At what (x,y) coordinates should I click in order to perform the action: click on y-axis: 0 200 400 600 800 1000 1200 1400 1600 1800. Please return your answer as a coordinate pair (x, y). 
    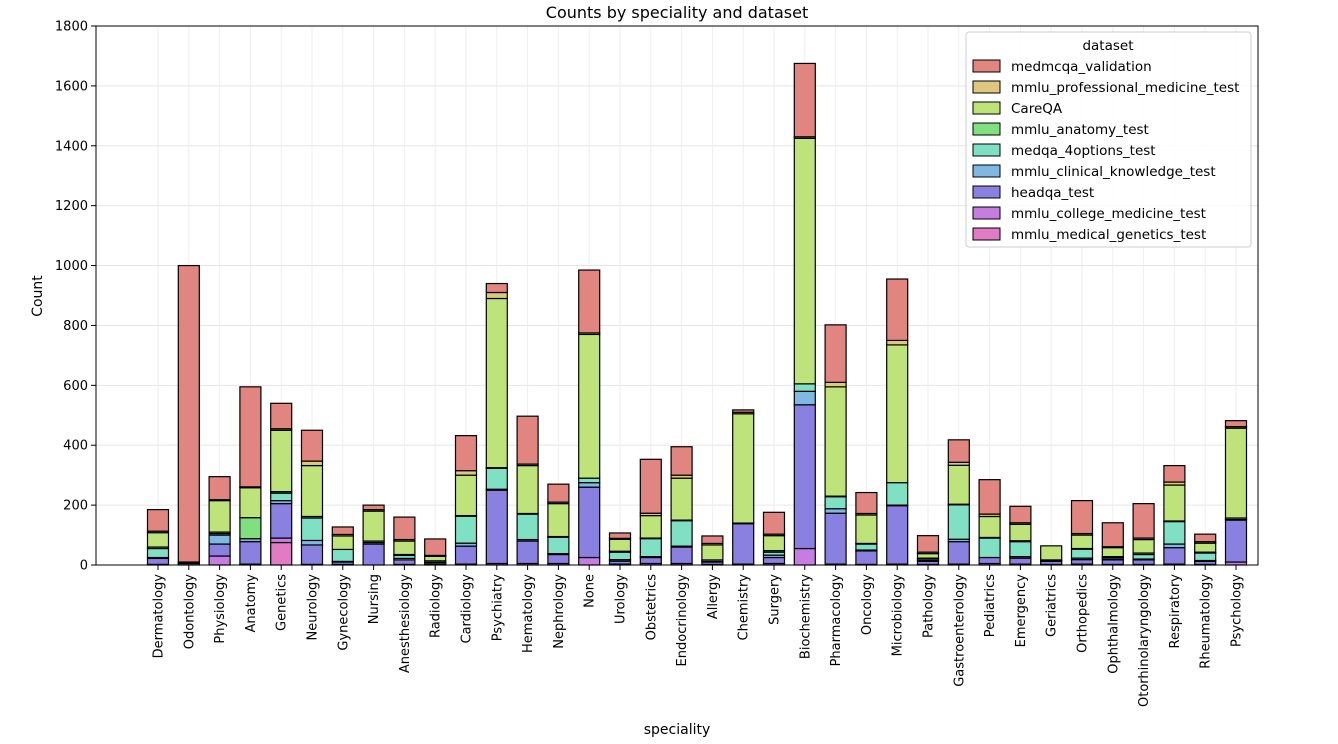
    Looking at the image, I should click on (75, 297).